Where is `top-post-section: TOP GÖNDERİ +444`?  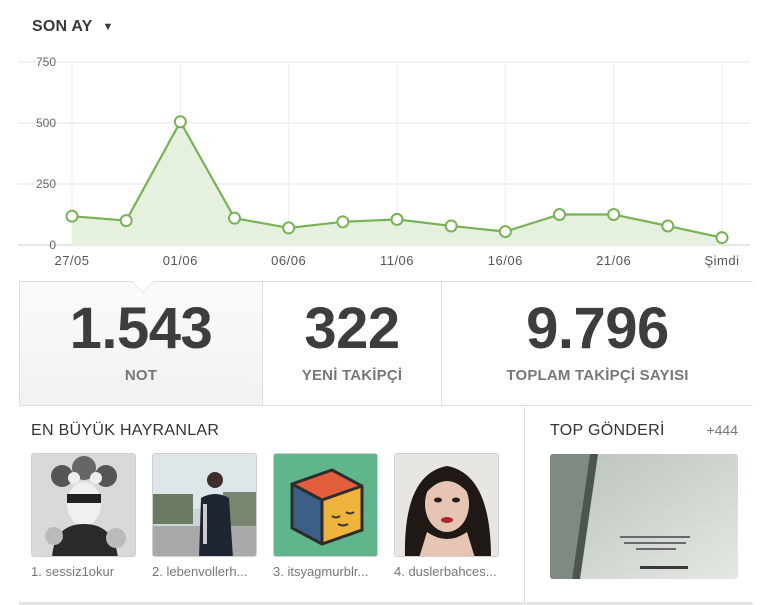
top-post-section: TOP GÖNDERİ +444 is located at coordinates (639, 506).